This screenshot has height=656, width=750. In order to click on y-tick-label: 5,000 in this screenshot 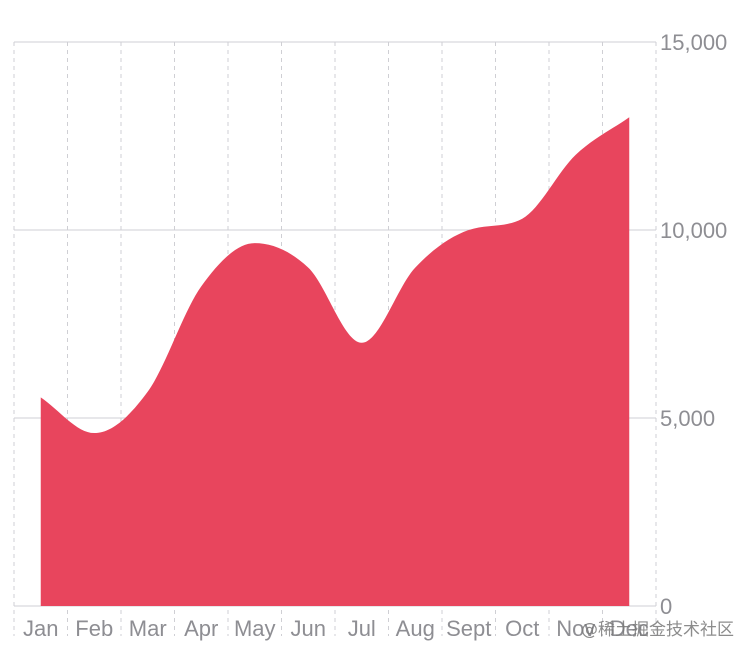, I will do `click(687, 418)`.